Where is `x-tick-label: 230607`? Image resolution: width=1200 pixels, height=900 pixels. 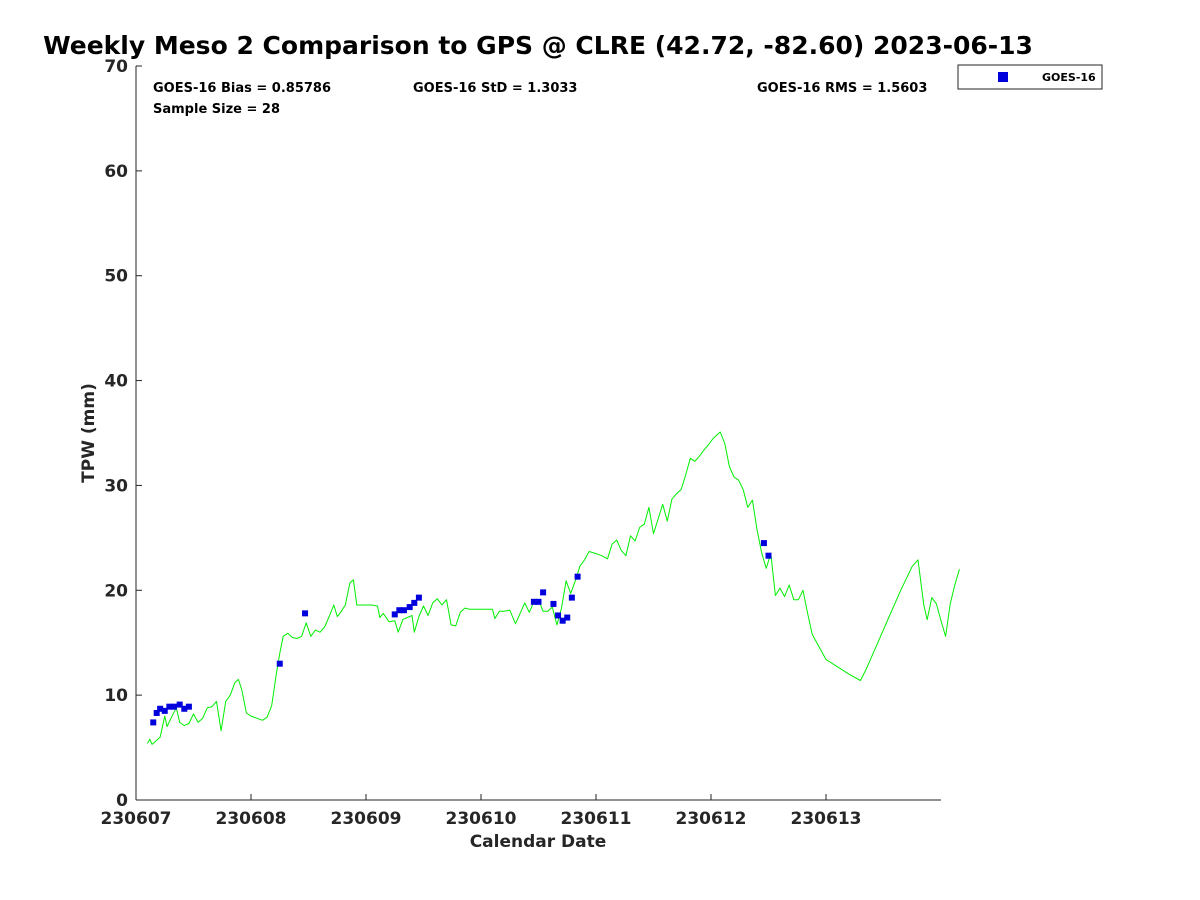 x-tick-label: 230607 is located at coordinates (136, 819).